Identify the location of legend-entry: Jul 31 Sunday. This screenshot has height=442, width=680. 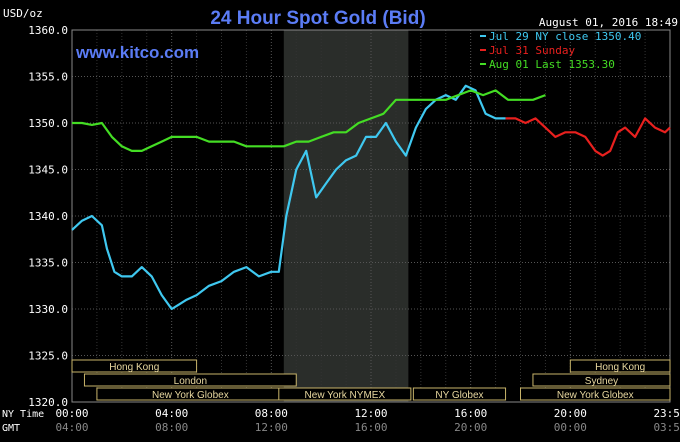
(532, 50).